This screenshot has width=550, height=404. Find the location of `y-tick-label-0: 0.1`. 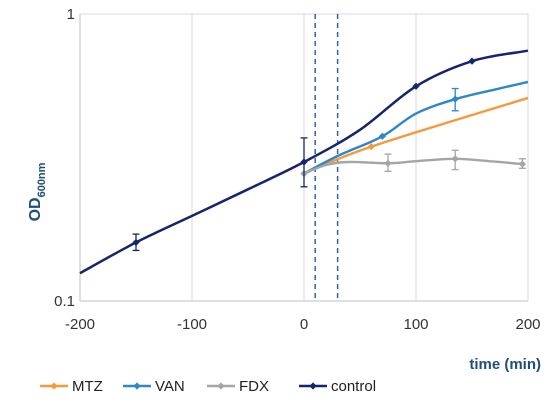

y-tick-label-0: 0.1 is located at coordinates (64, 301).